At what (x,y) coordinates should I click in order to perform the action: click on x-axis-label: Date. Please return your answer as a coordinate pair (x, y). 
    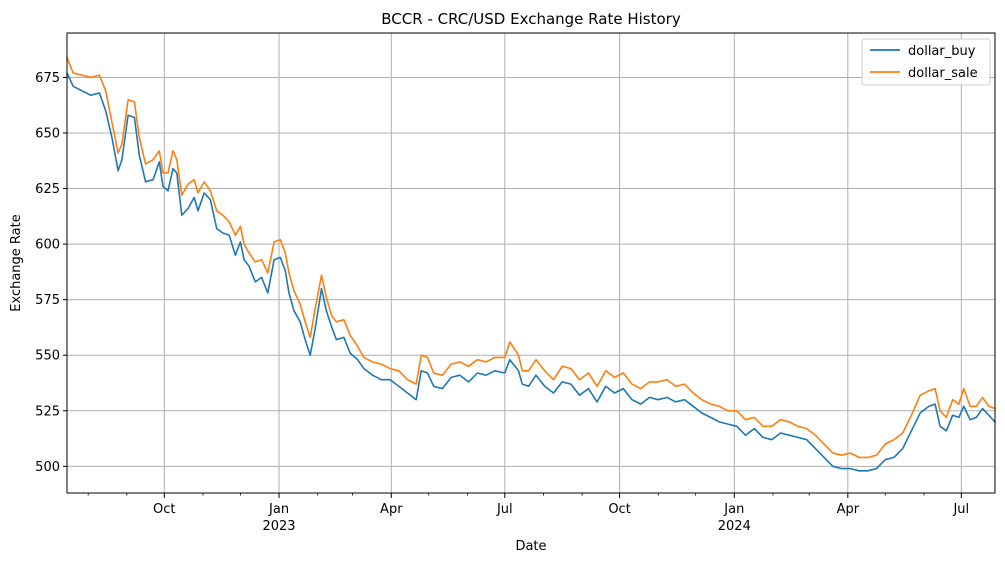
    Looking at the image, I should click on (530, 546).